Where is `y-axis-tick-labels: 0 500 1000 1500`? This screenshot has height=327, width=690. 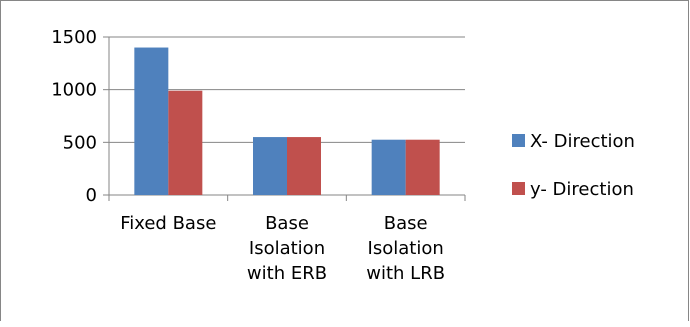 y-axis-tick-labels: 0 500 1000 1500 is located at coordinates (74, 116).